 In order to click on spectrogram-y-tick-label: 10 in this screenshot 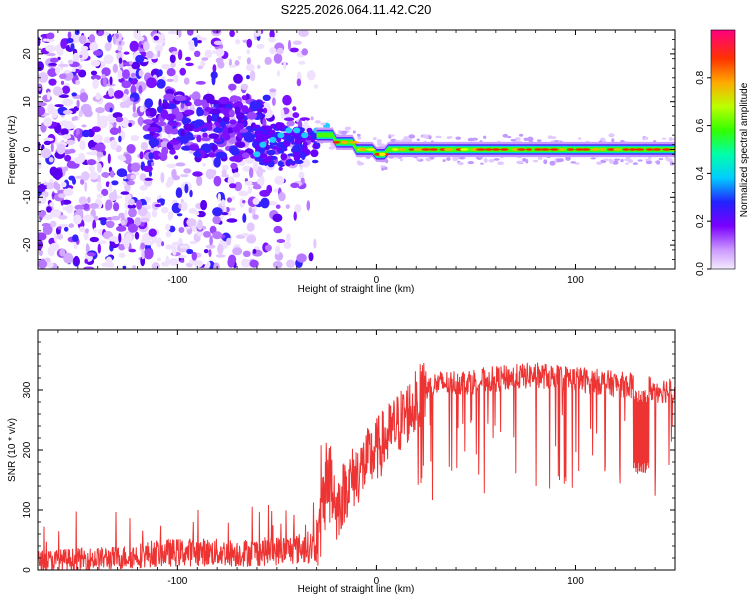, I will do `click(27, 102)`.